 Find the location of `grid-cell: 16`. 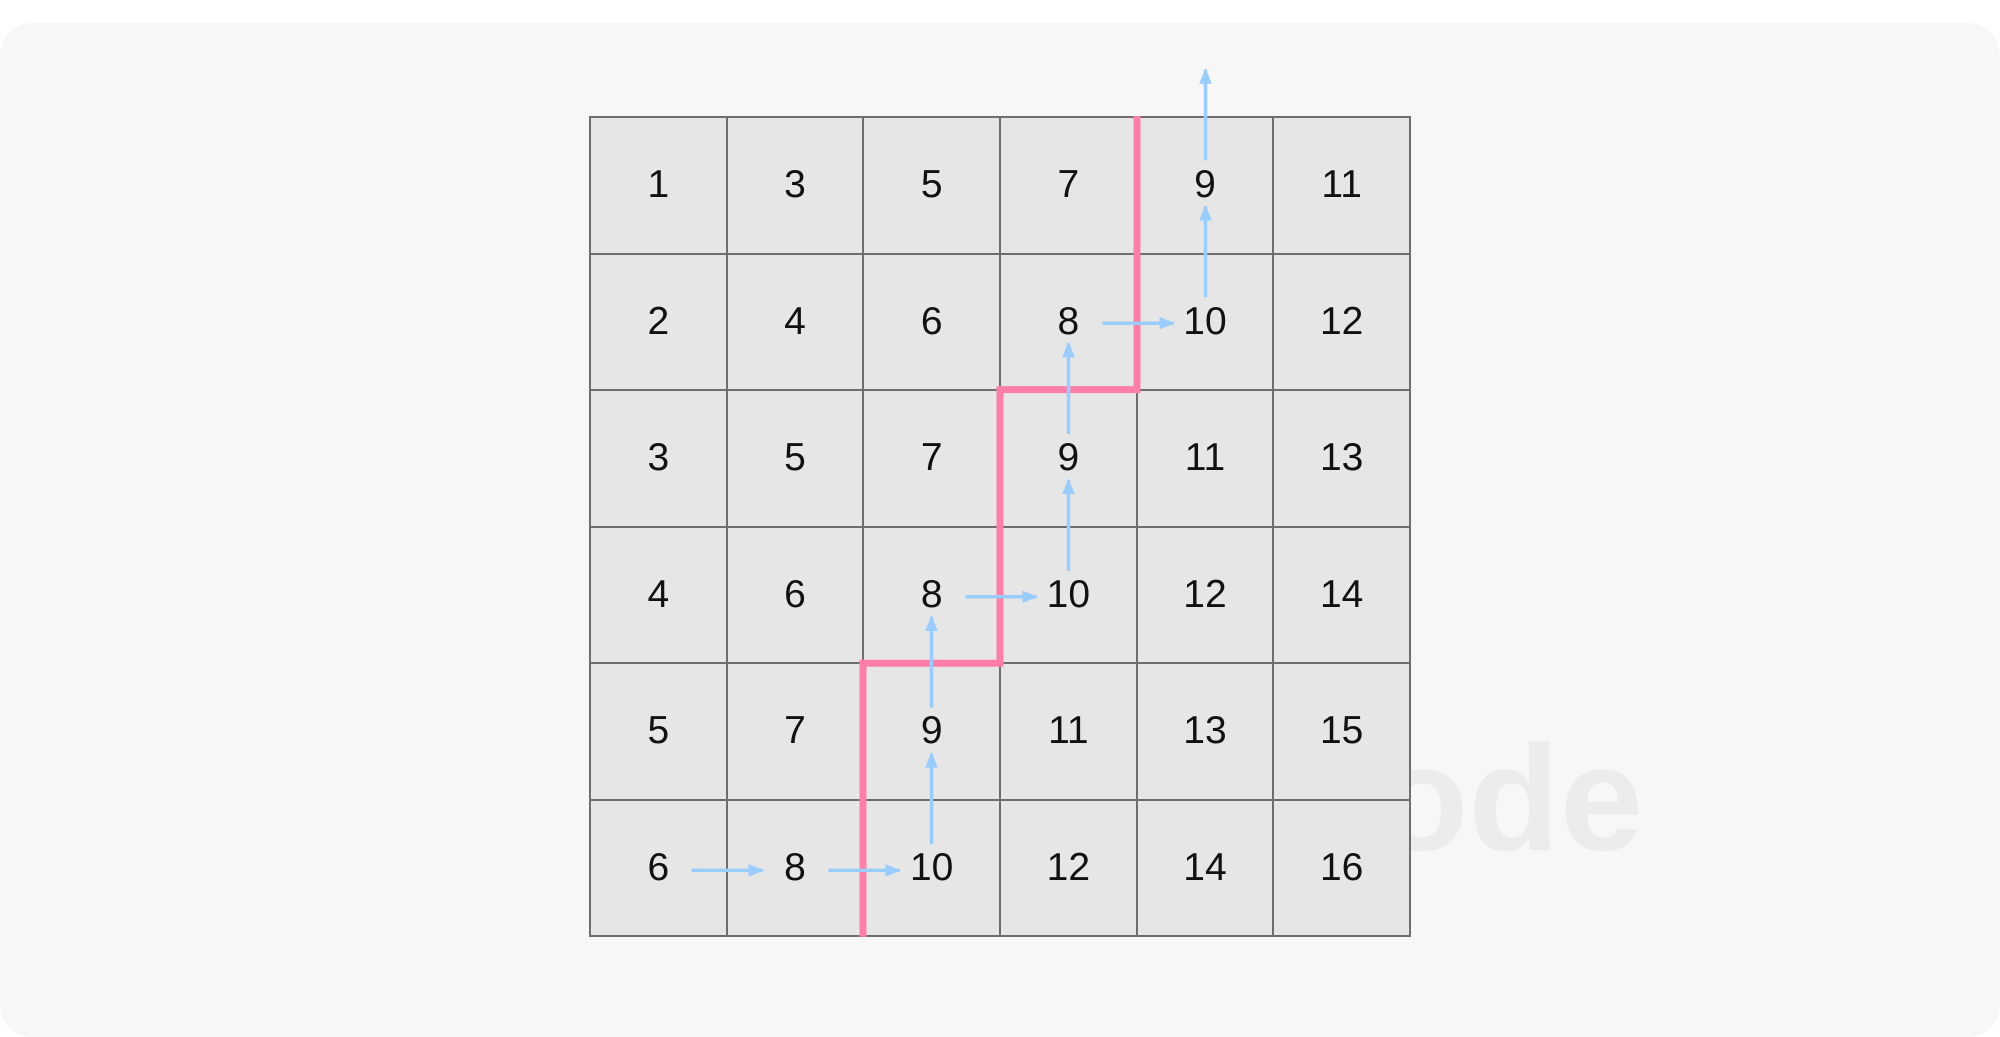

grid-cell: 16 is located at coordinates (1341, 867).